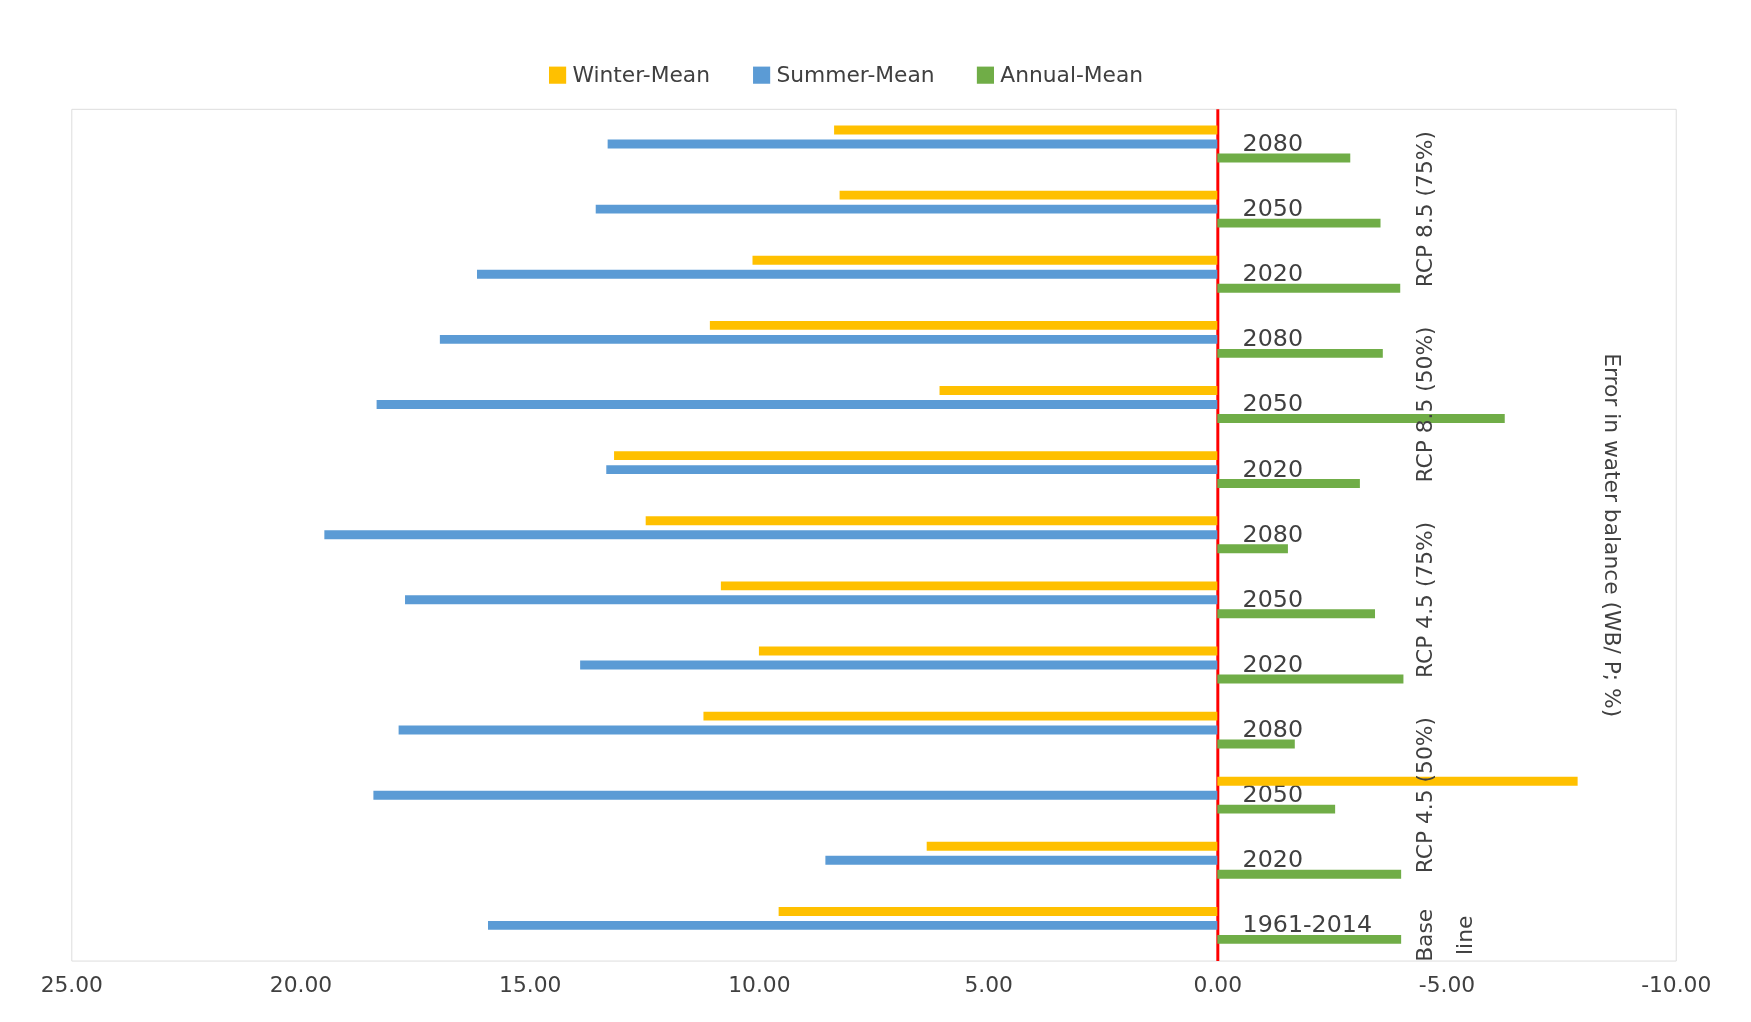  I want to click on annotation: Base line, so click(1444, 935).